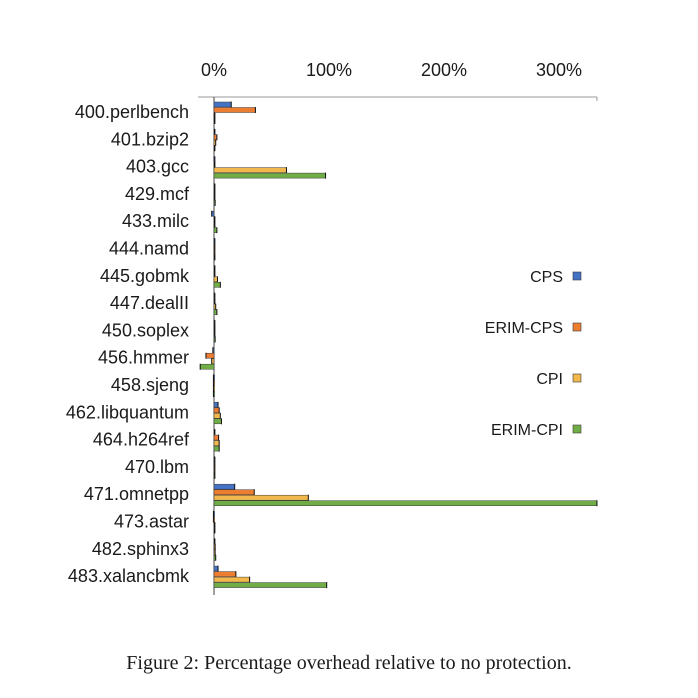 The width and height of the screenshot is (698, 698). I want to click on category-label: 456.hmmer, so click(143, 358).